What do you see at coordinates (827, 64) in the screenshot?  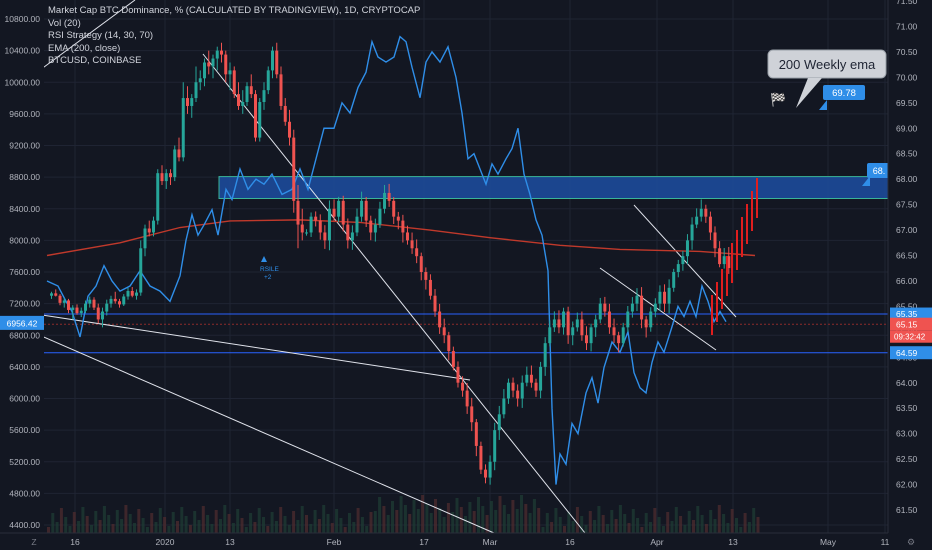 I see `callout-box` at bounding box center [827, 64].